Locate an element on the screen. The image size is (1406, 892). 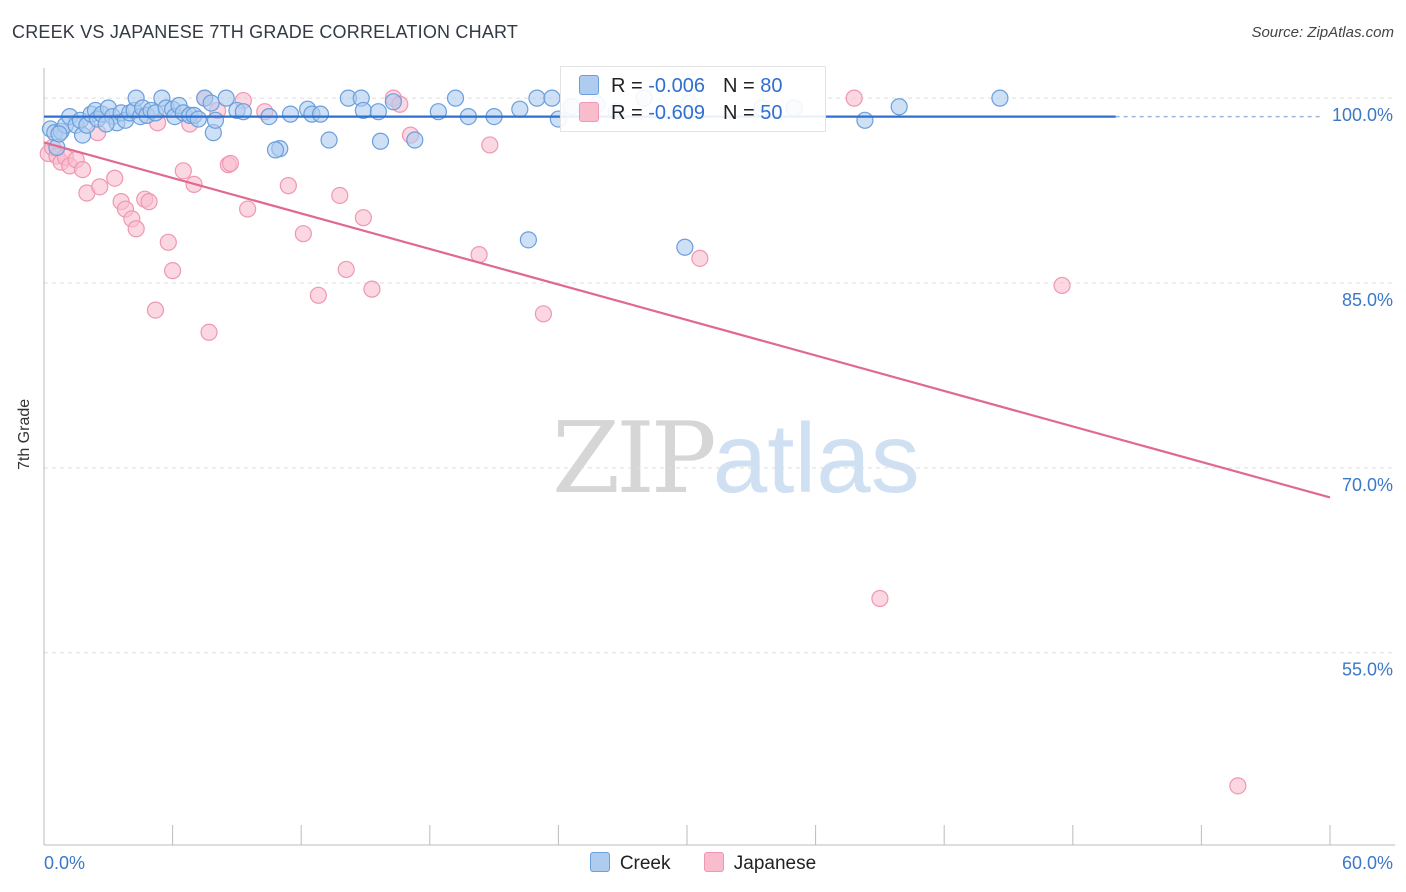
creek-swatch is located at coordinates (589, 85).